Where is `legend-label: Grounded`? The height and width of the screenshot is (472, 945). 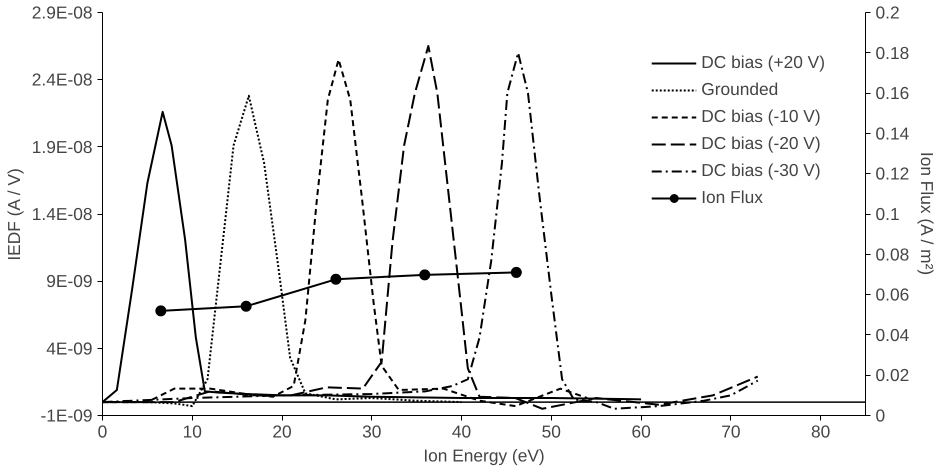
legend-label: Grounded is located at coordinates (739, 89).